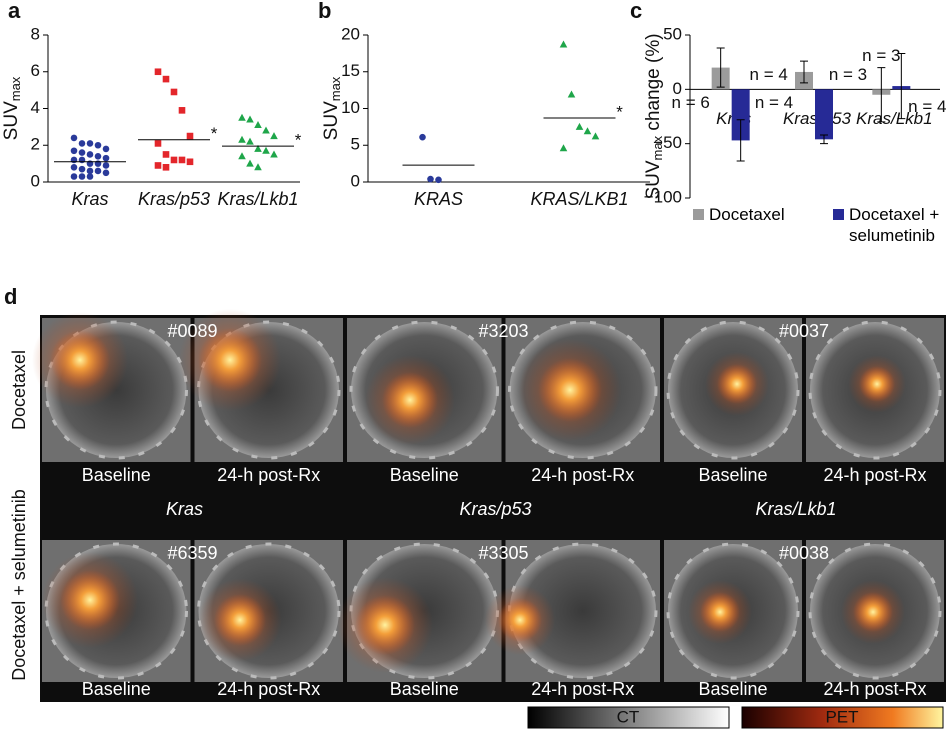 This screenshot has width=946, height=734. What do you see at coordinates (192, 331) in the screenshot?
I see `scan-id: #0089` at bounding box center [192, 331].